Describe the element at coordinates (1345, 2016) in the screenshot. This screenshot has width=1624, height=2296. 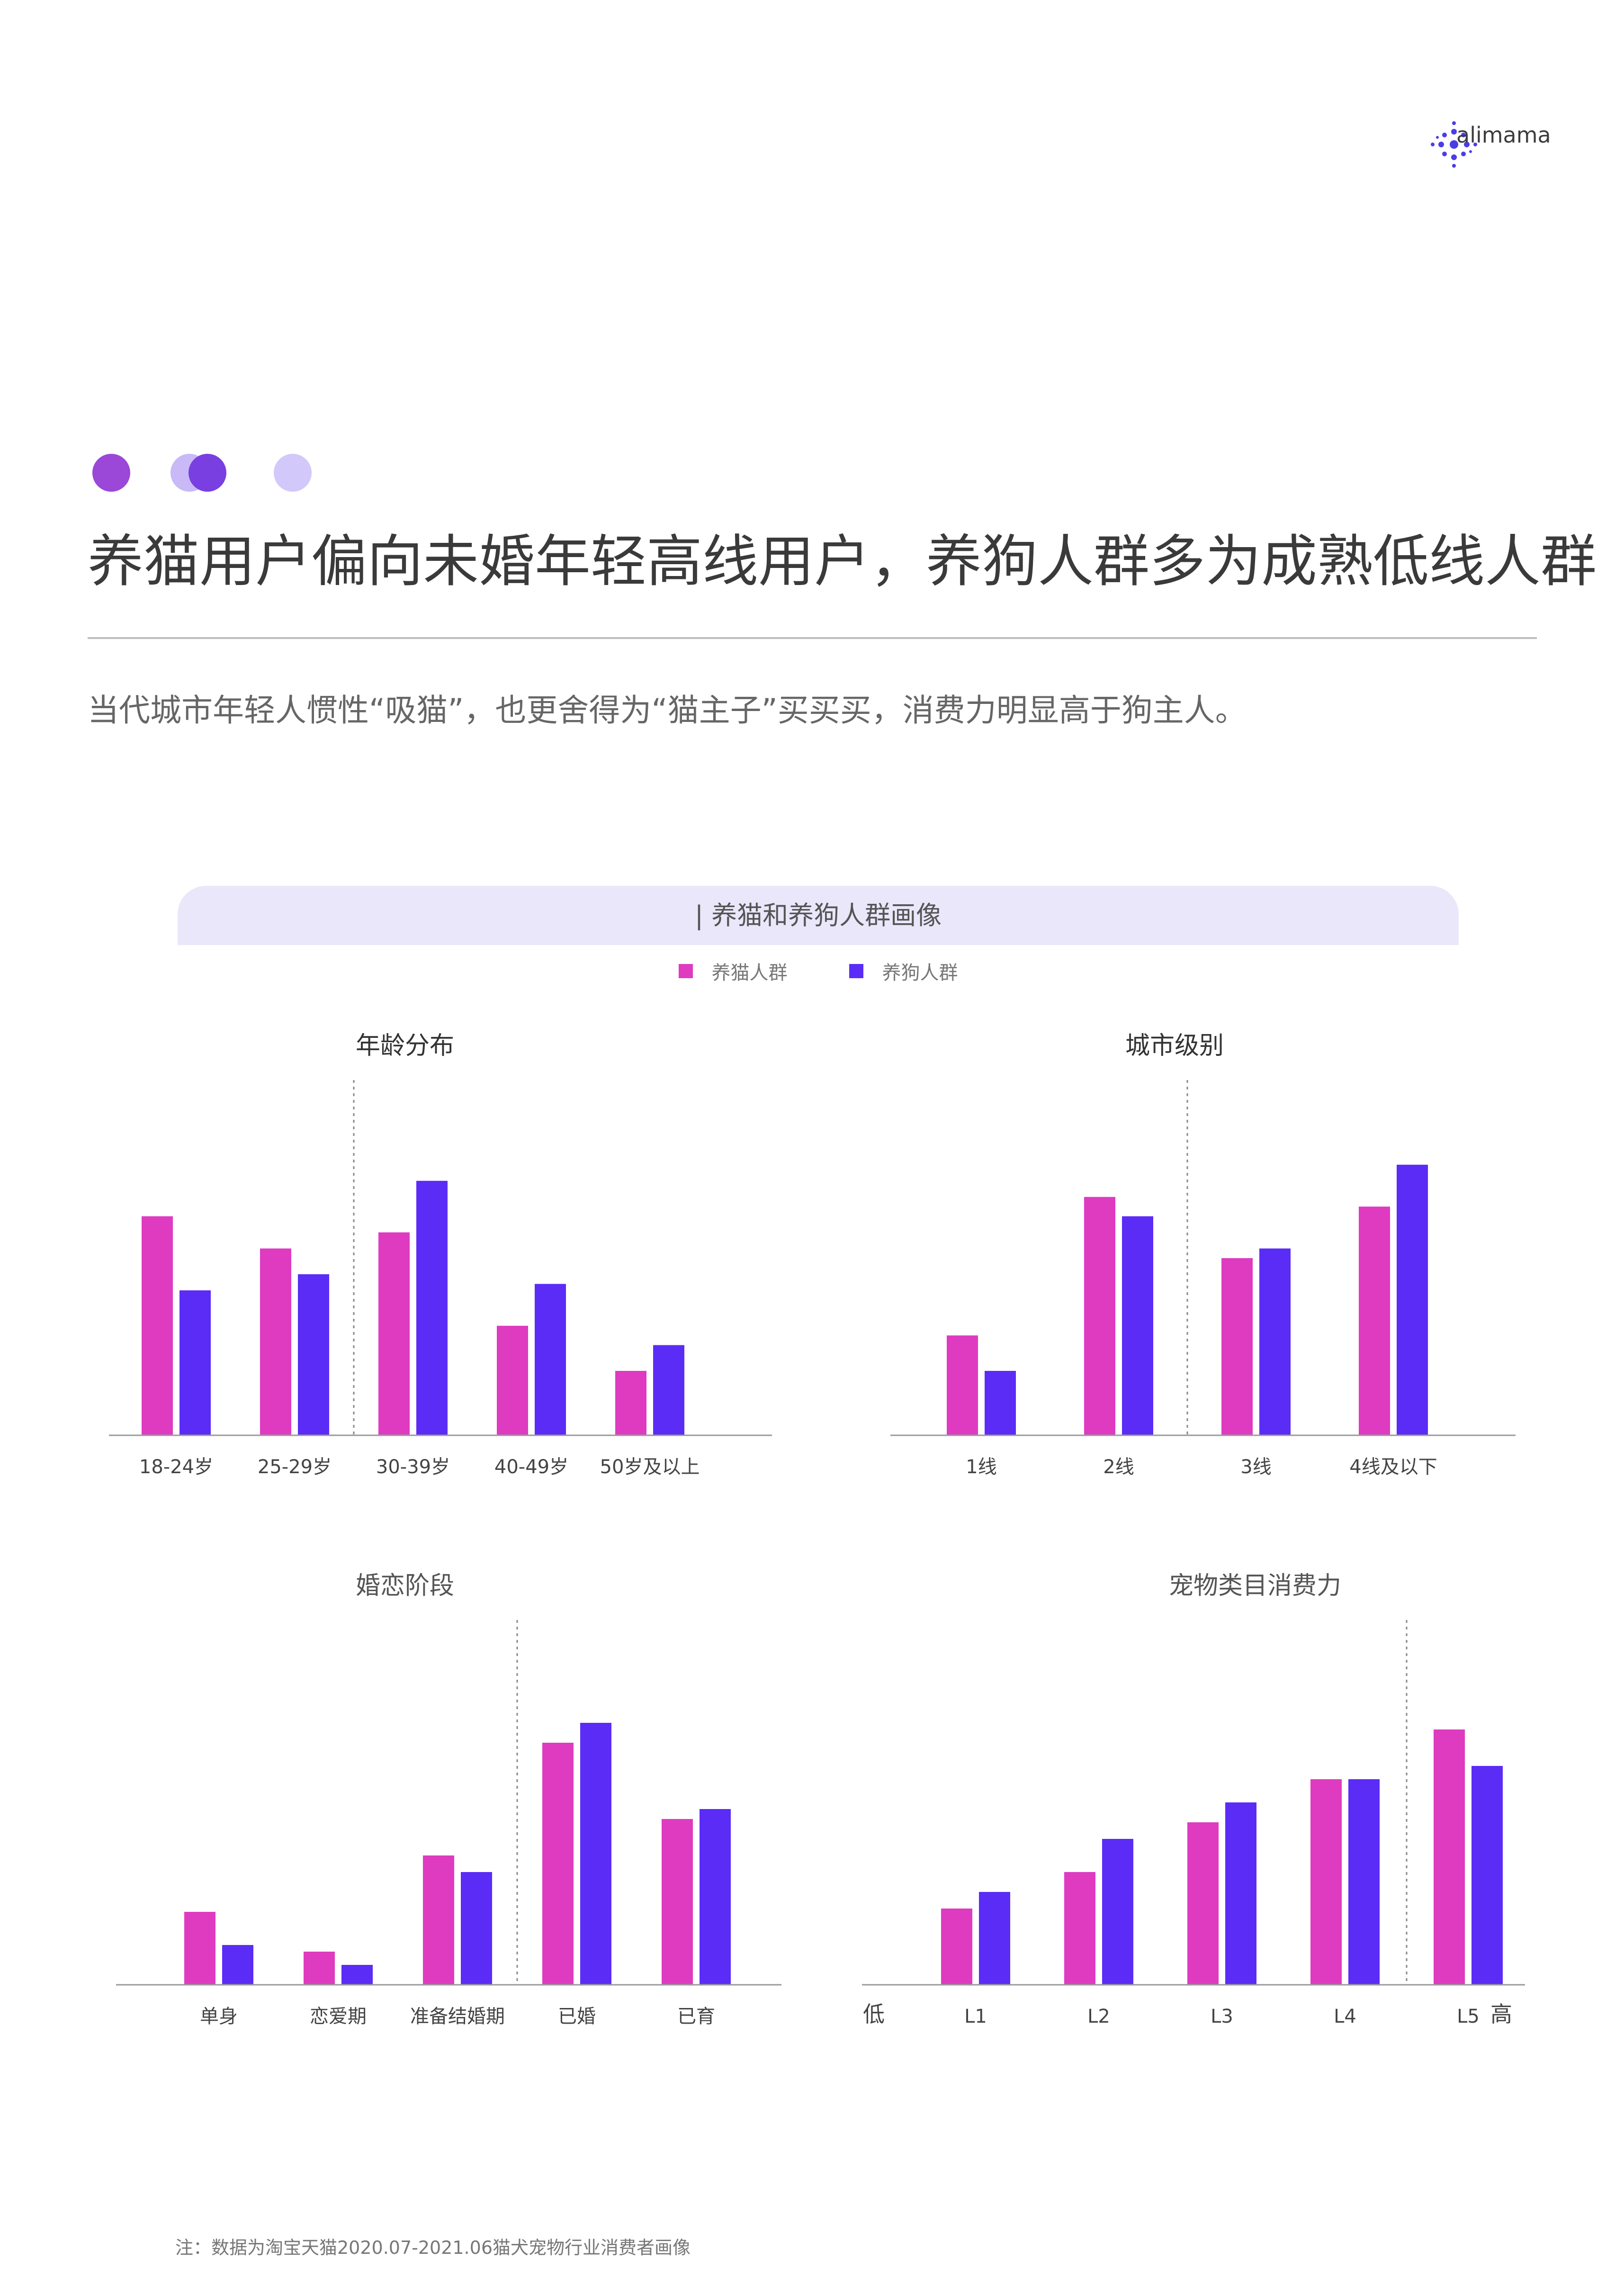
I see `x-tick-label: L4` at that location.